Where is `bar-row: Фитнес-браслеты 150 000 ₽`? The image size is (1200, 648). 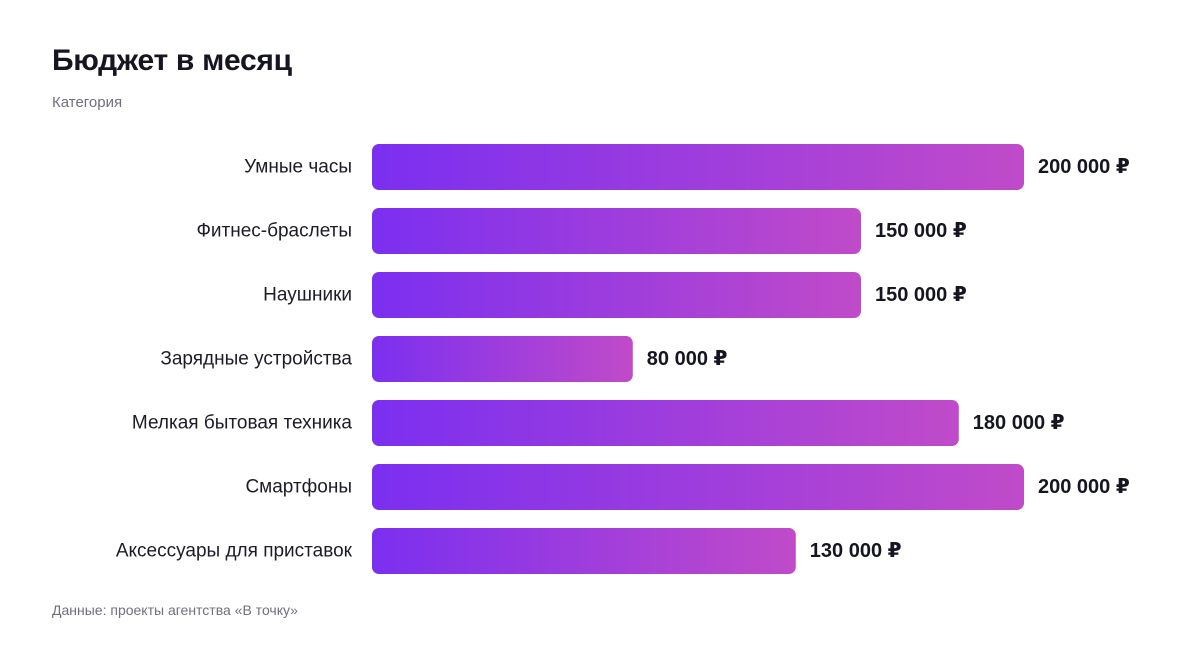
bar-row: Фитнес-браслеты 150 000 ₽ is located at coordinates (581, 231).